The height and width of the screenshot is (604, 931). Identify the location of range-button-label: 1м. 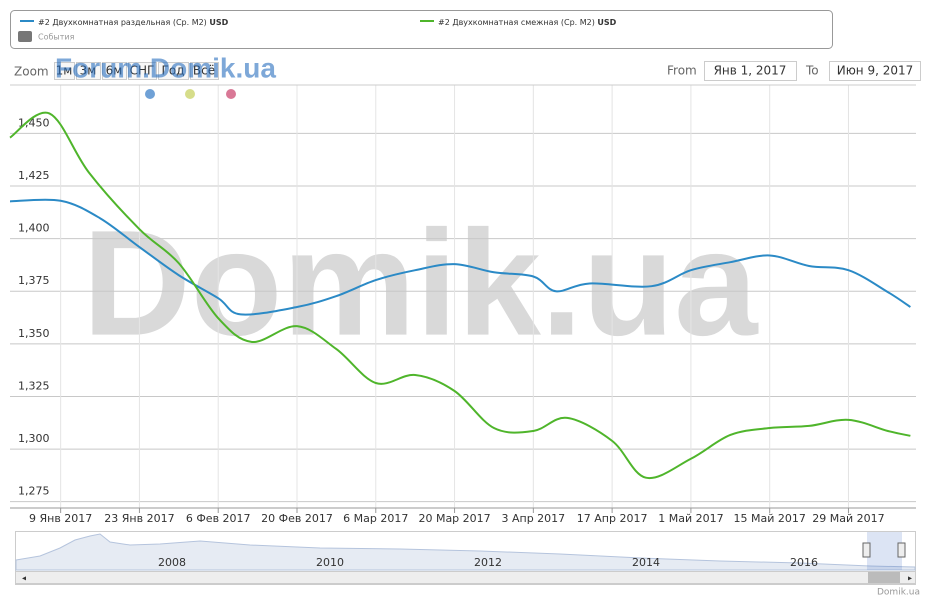
(64, 71).